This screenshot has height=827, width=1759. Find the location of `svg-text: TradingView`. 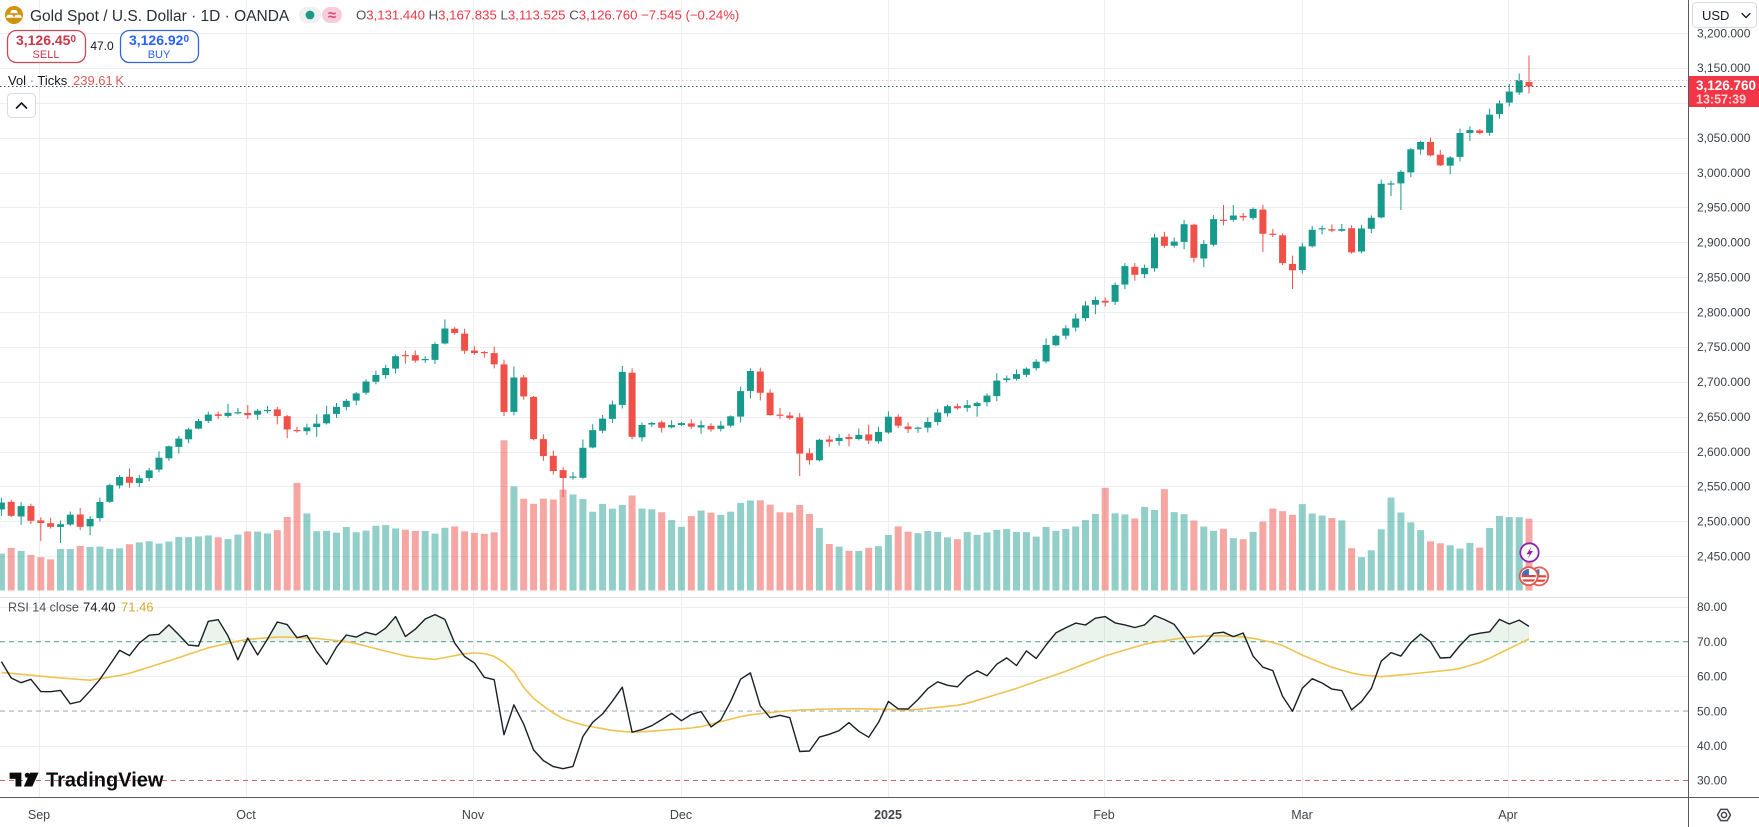

svg-text: TradingView is located at coordinates (105, 781).